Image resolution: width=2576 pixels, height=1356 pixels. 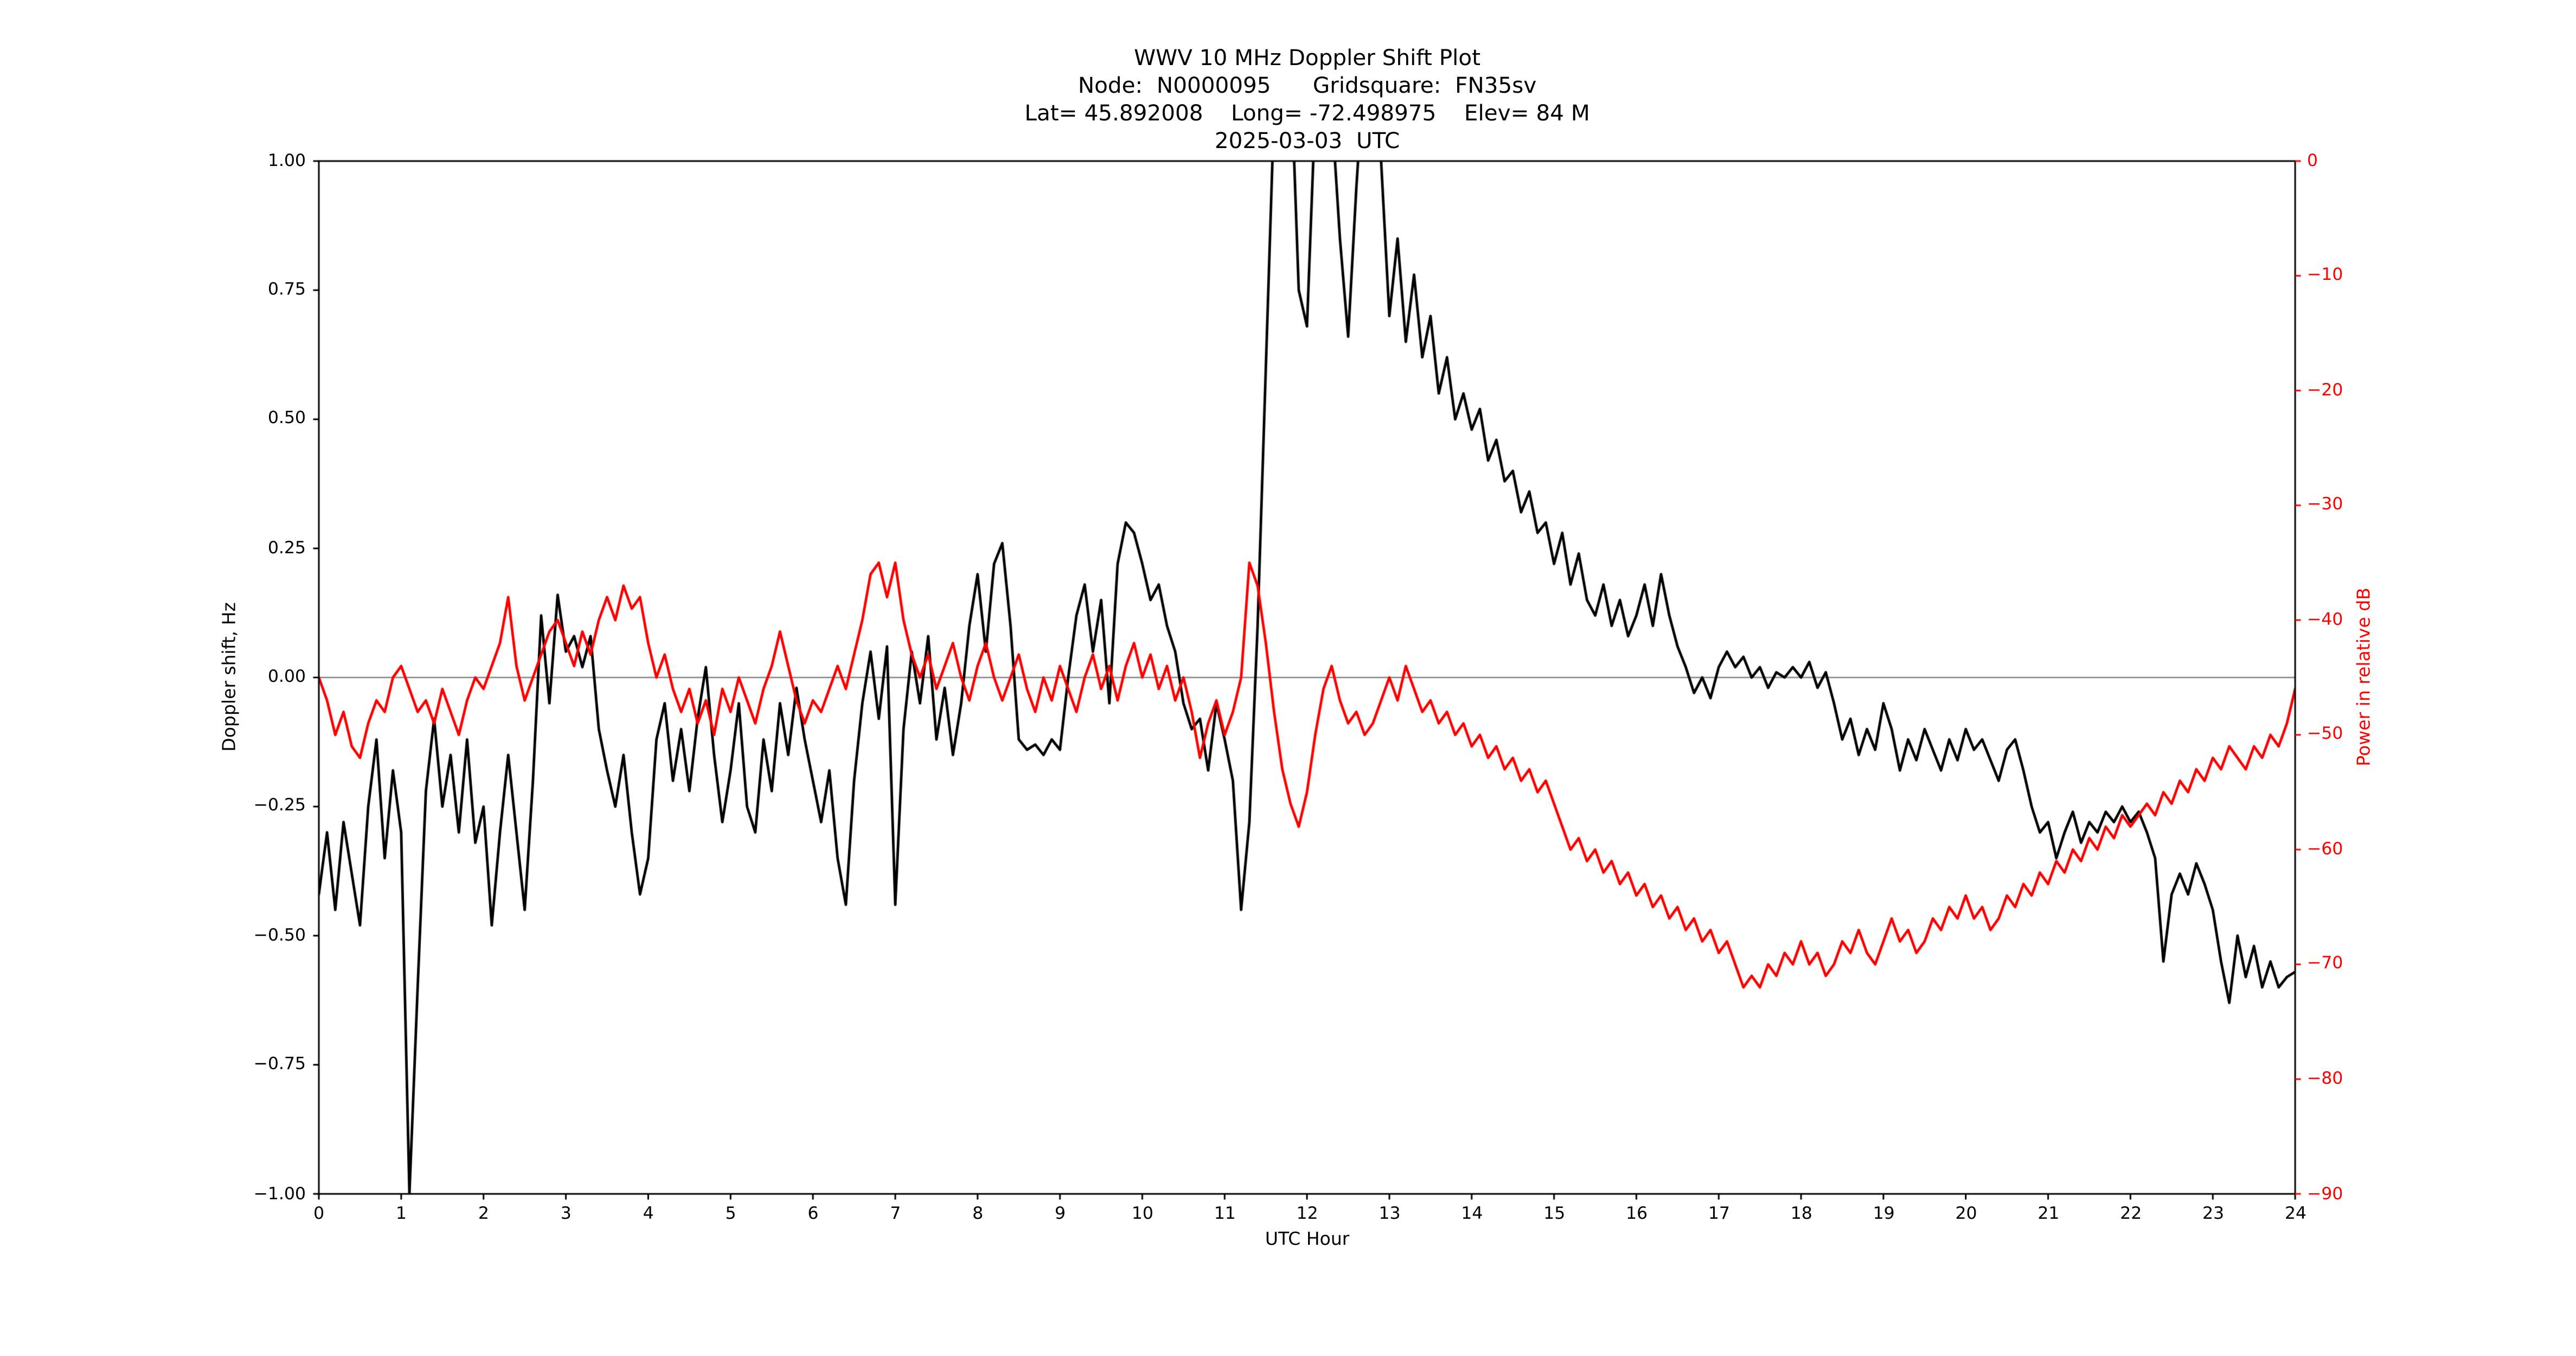 What do you see at coordinates (286, 160) in the screenshot?
I see `left-y-tick-label: 1.00` at bounding box center [286, 160].